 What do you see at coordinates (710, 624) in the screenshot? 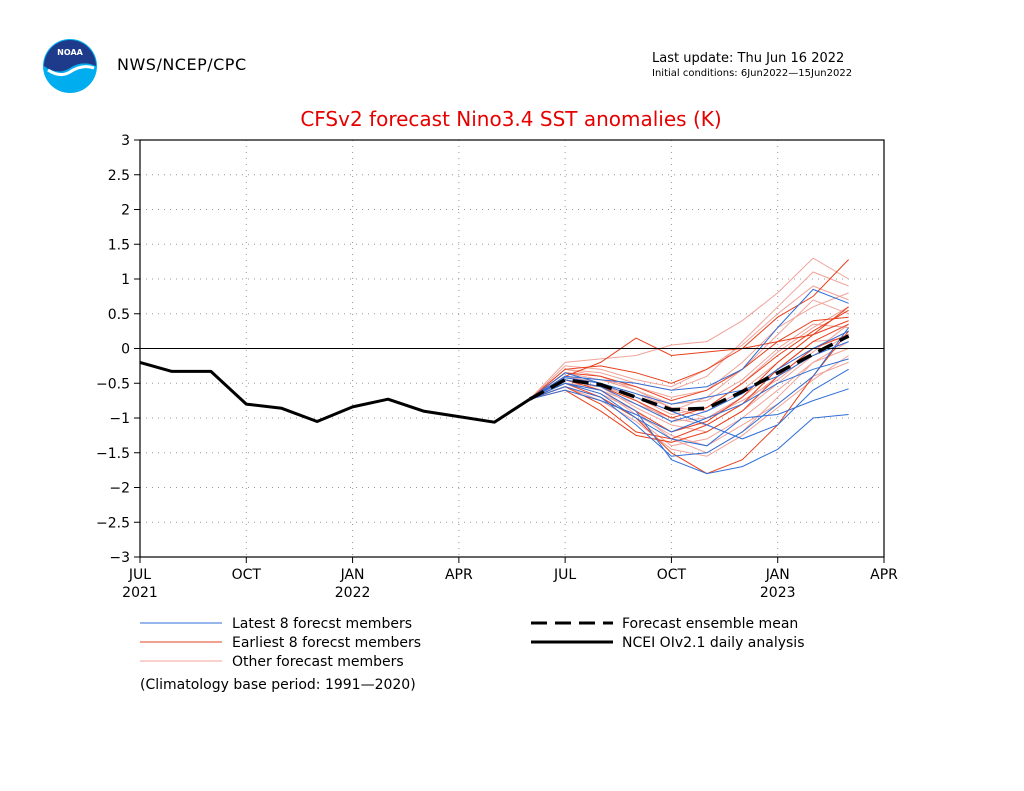
I see `legend-label: Forecast ensemble mean` at bounding box center [710, 624].